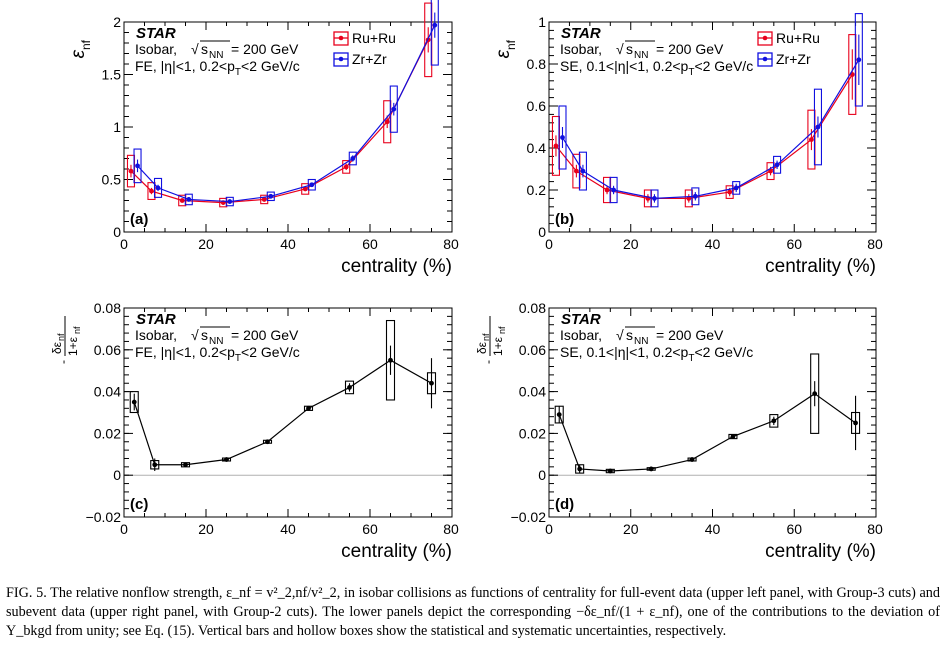 The height and width of the screenshot is (666, 945). I want to click on star-label: STAR, so click(581, 33).